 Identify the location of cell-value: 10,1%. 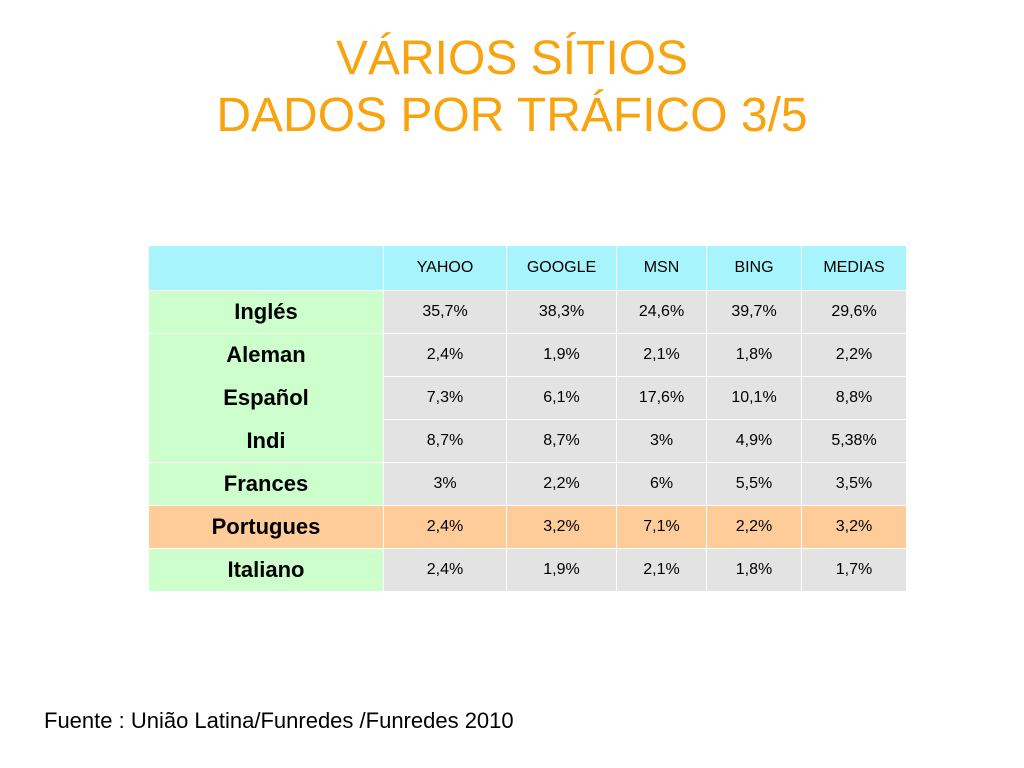
(754, 398).